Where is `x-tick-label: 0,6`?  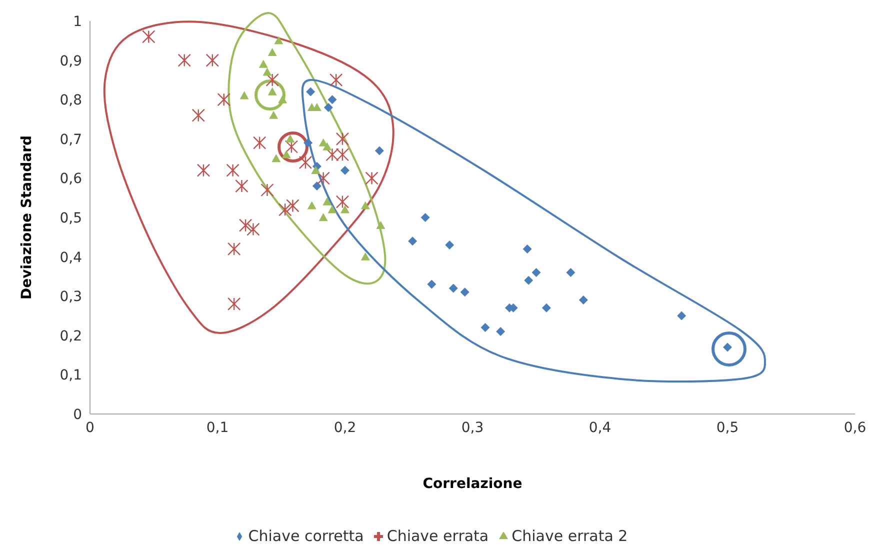 x-tick-label: 0,6 is located at coordinates (855, 428).